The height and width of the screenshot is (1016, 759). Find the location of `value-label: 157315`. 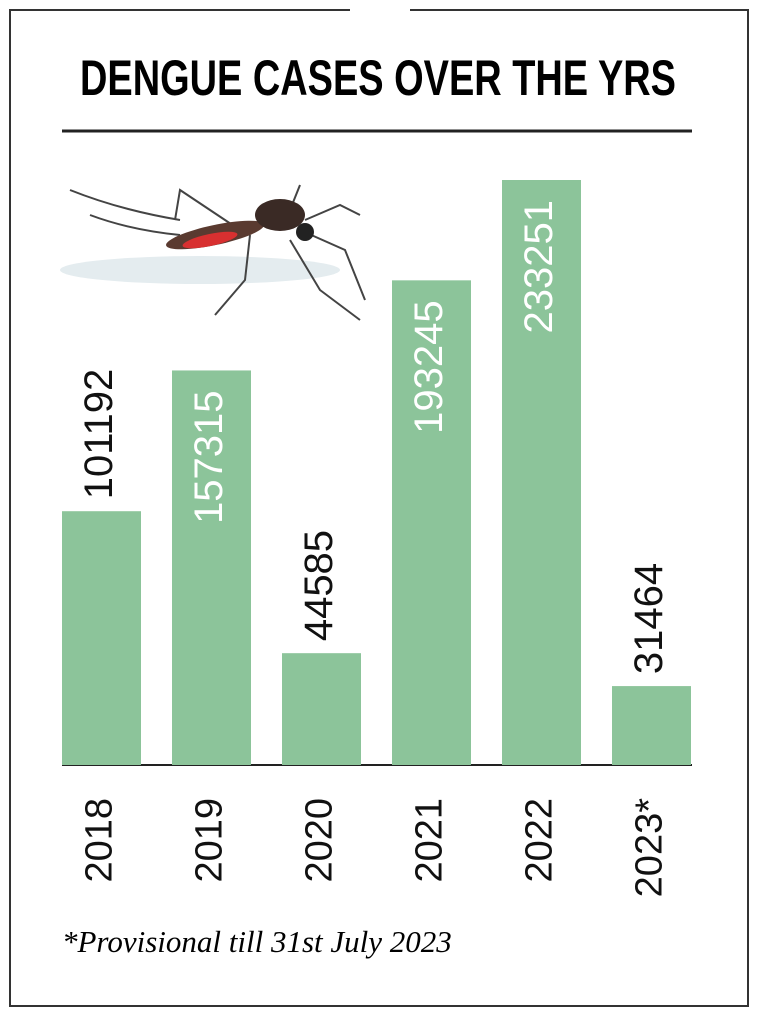

value-label: 157315 is located at coordinates (209, 456).